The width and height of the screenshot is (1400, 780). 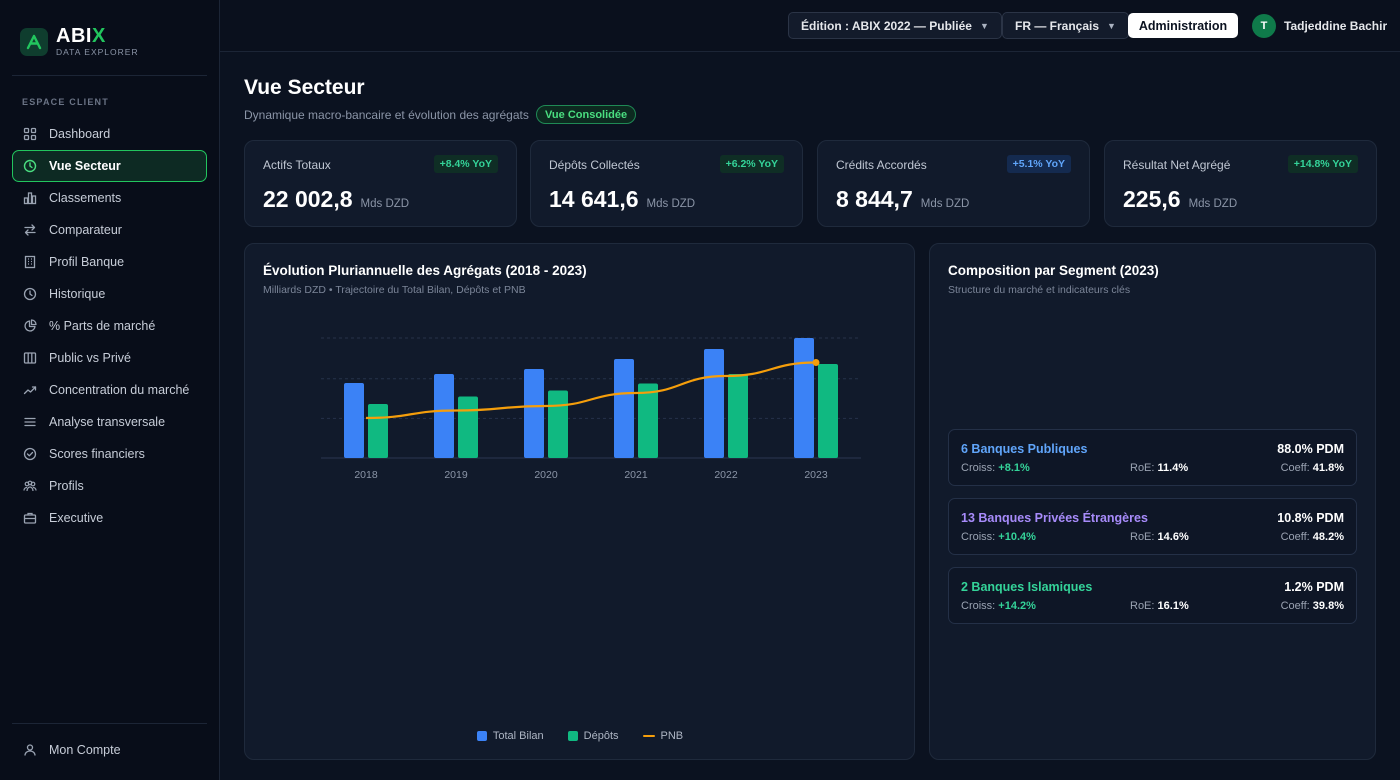 I want to click on kpi-label: Actifs Totaux, so click(x=297, y=165).